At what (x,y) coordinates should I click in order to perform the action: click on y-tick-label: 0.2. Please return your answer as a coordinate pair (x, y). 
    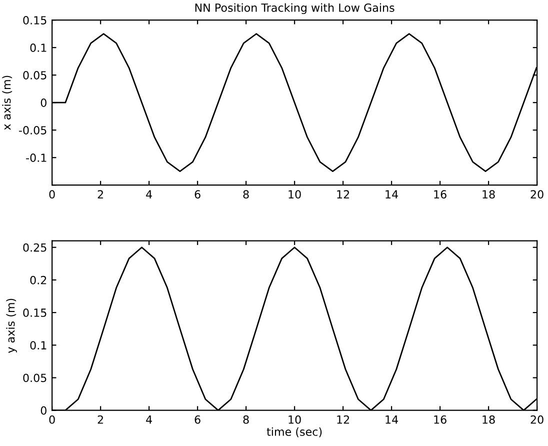
    Looking at the image, I should click on (38, 280).